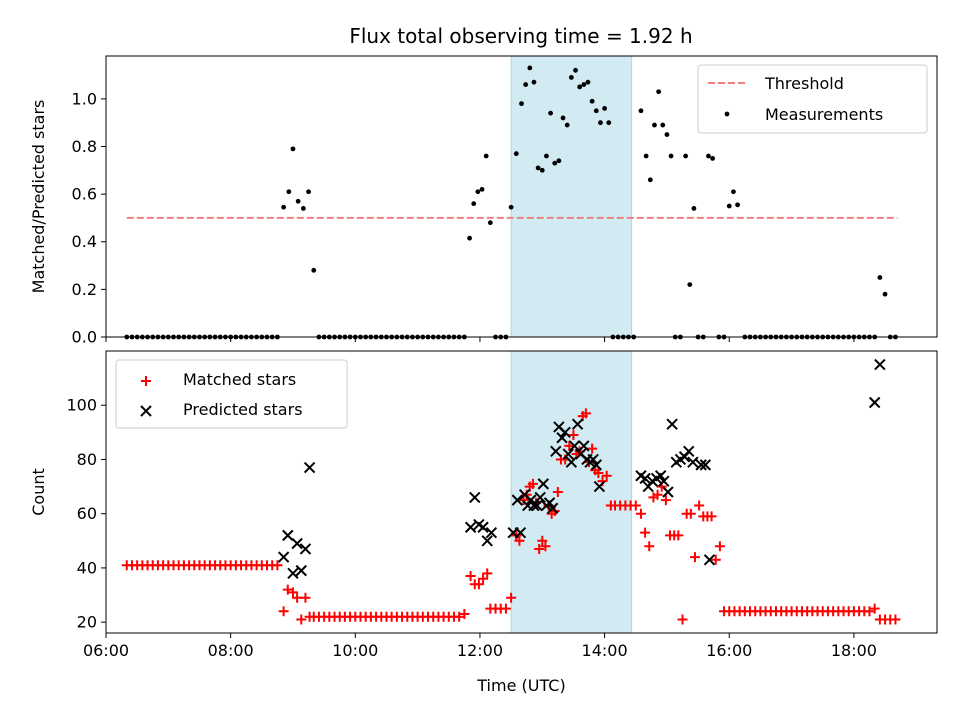 This screenshot has height=720, width=960. What do you see at coordinates (571, 492) in the screenshot?
I see `highlight-span` at bounding box center [571, 492].